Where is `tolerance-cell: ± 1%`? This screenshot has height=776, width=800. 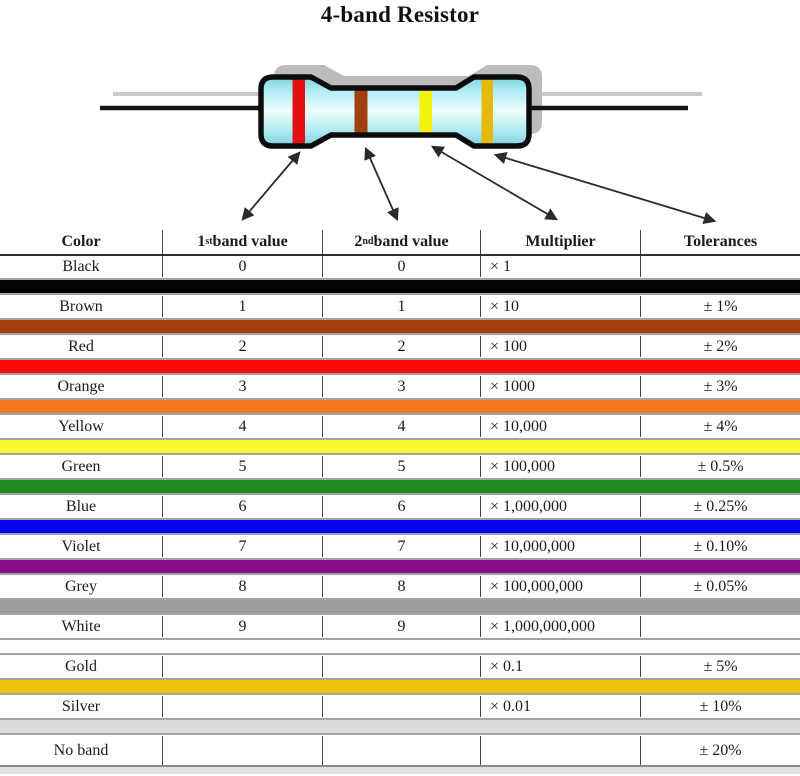 tolerance-cell: ± 1% is located at coordinates (720, 306).